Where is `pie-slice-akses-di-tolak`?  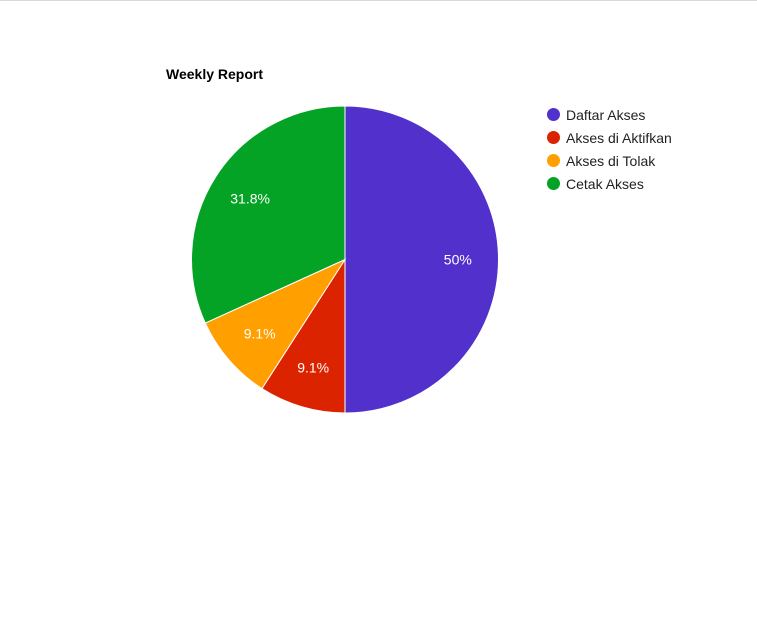 pie-slice-akses-di-tolak is located at coordinates (275, 324).